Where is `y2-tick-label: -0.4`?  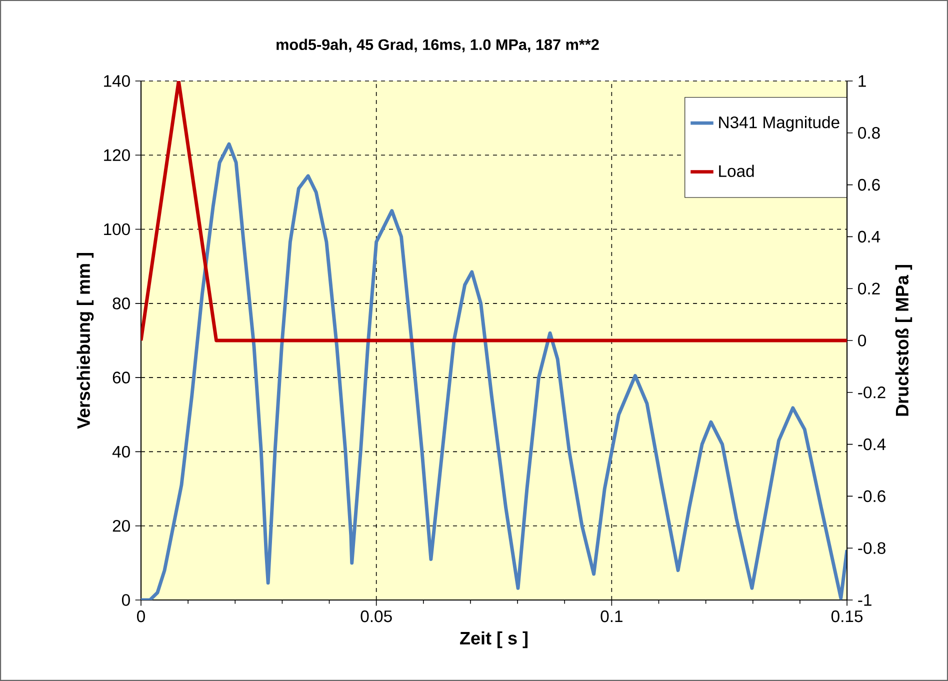
y2-tick-label: -0.4 is located at coordinates (872, 444).